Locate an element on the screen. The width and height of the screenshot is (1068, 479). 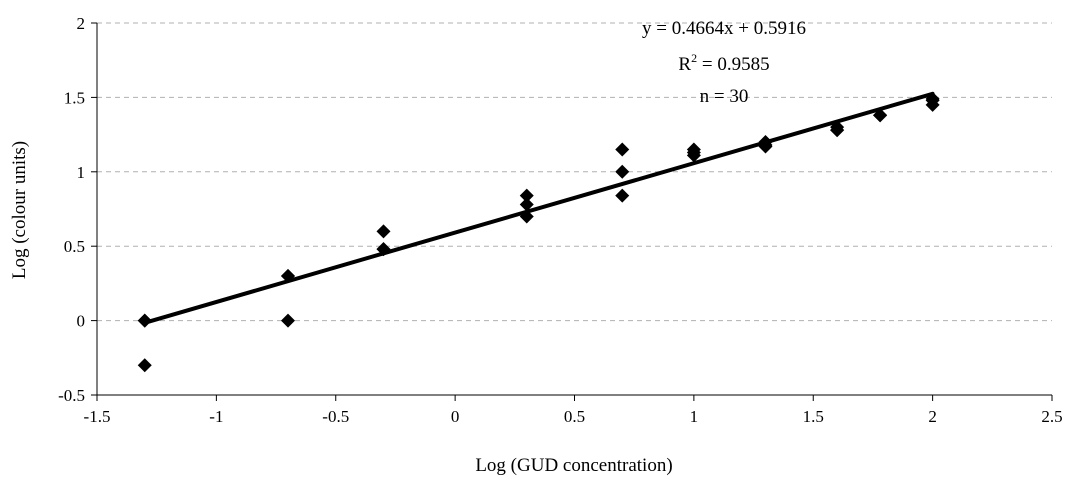
x-tick-label: 1 is located at coordinates (694, 416).